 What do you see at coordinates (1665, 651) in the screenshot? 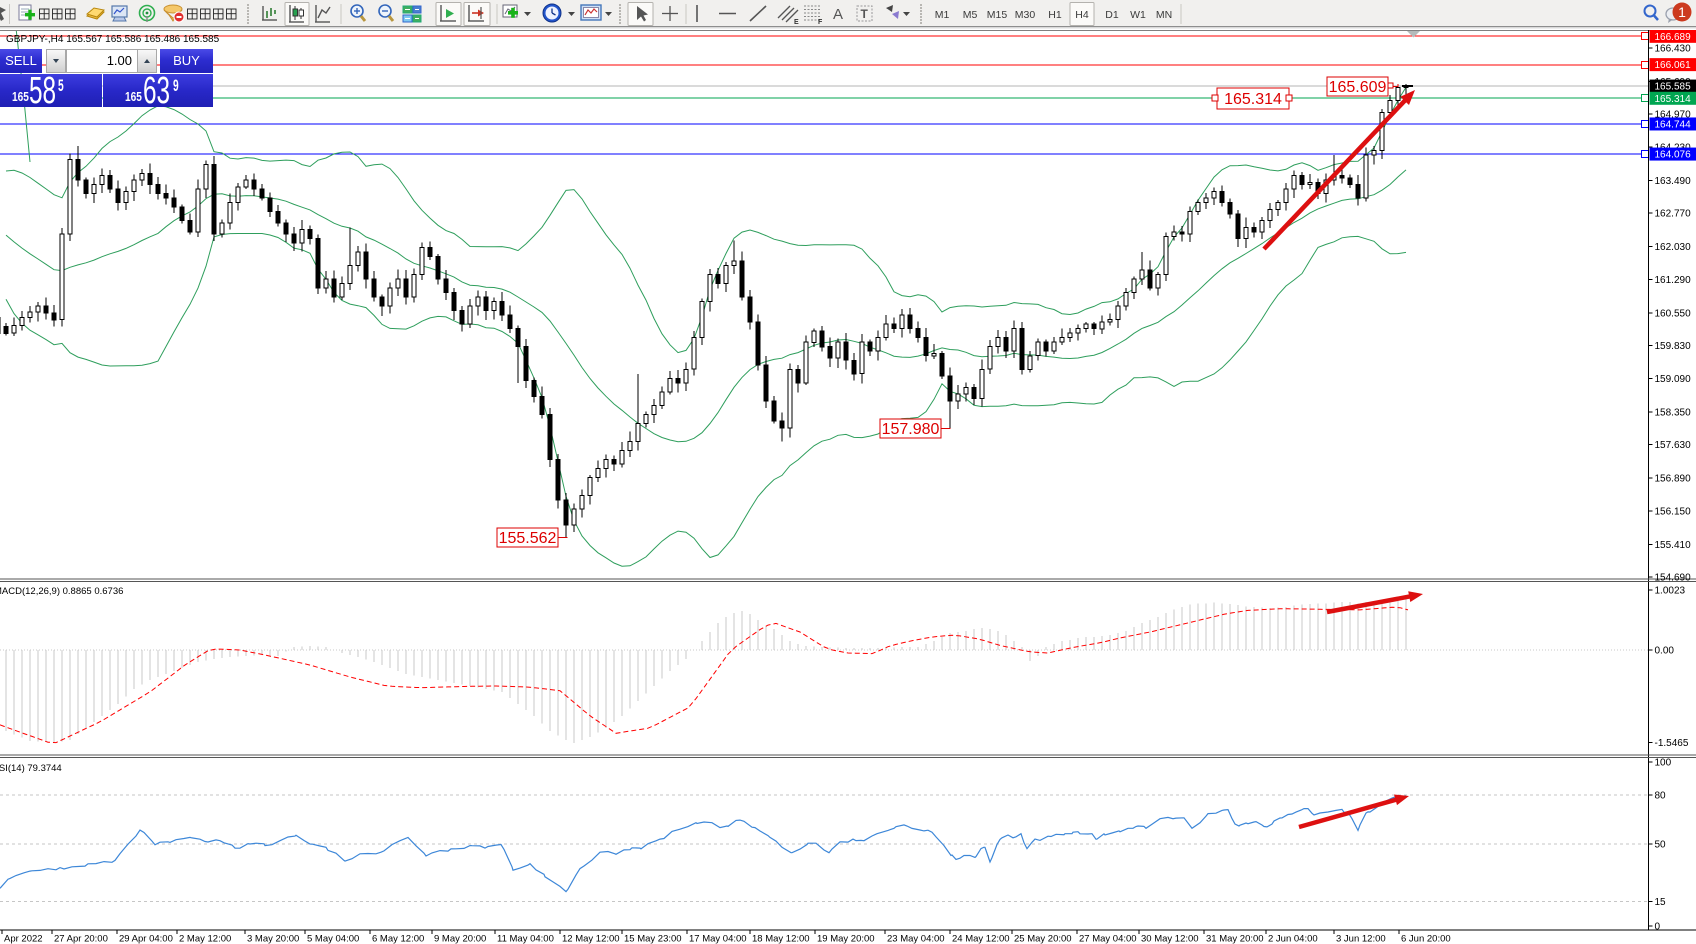
I see `svg-text: 0.00` at bounding box center [1665, 651].